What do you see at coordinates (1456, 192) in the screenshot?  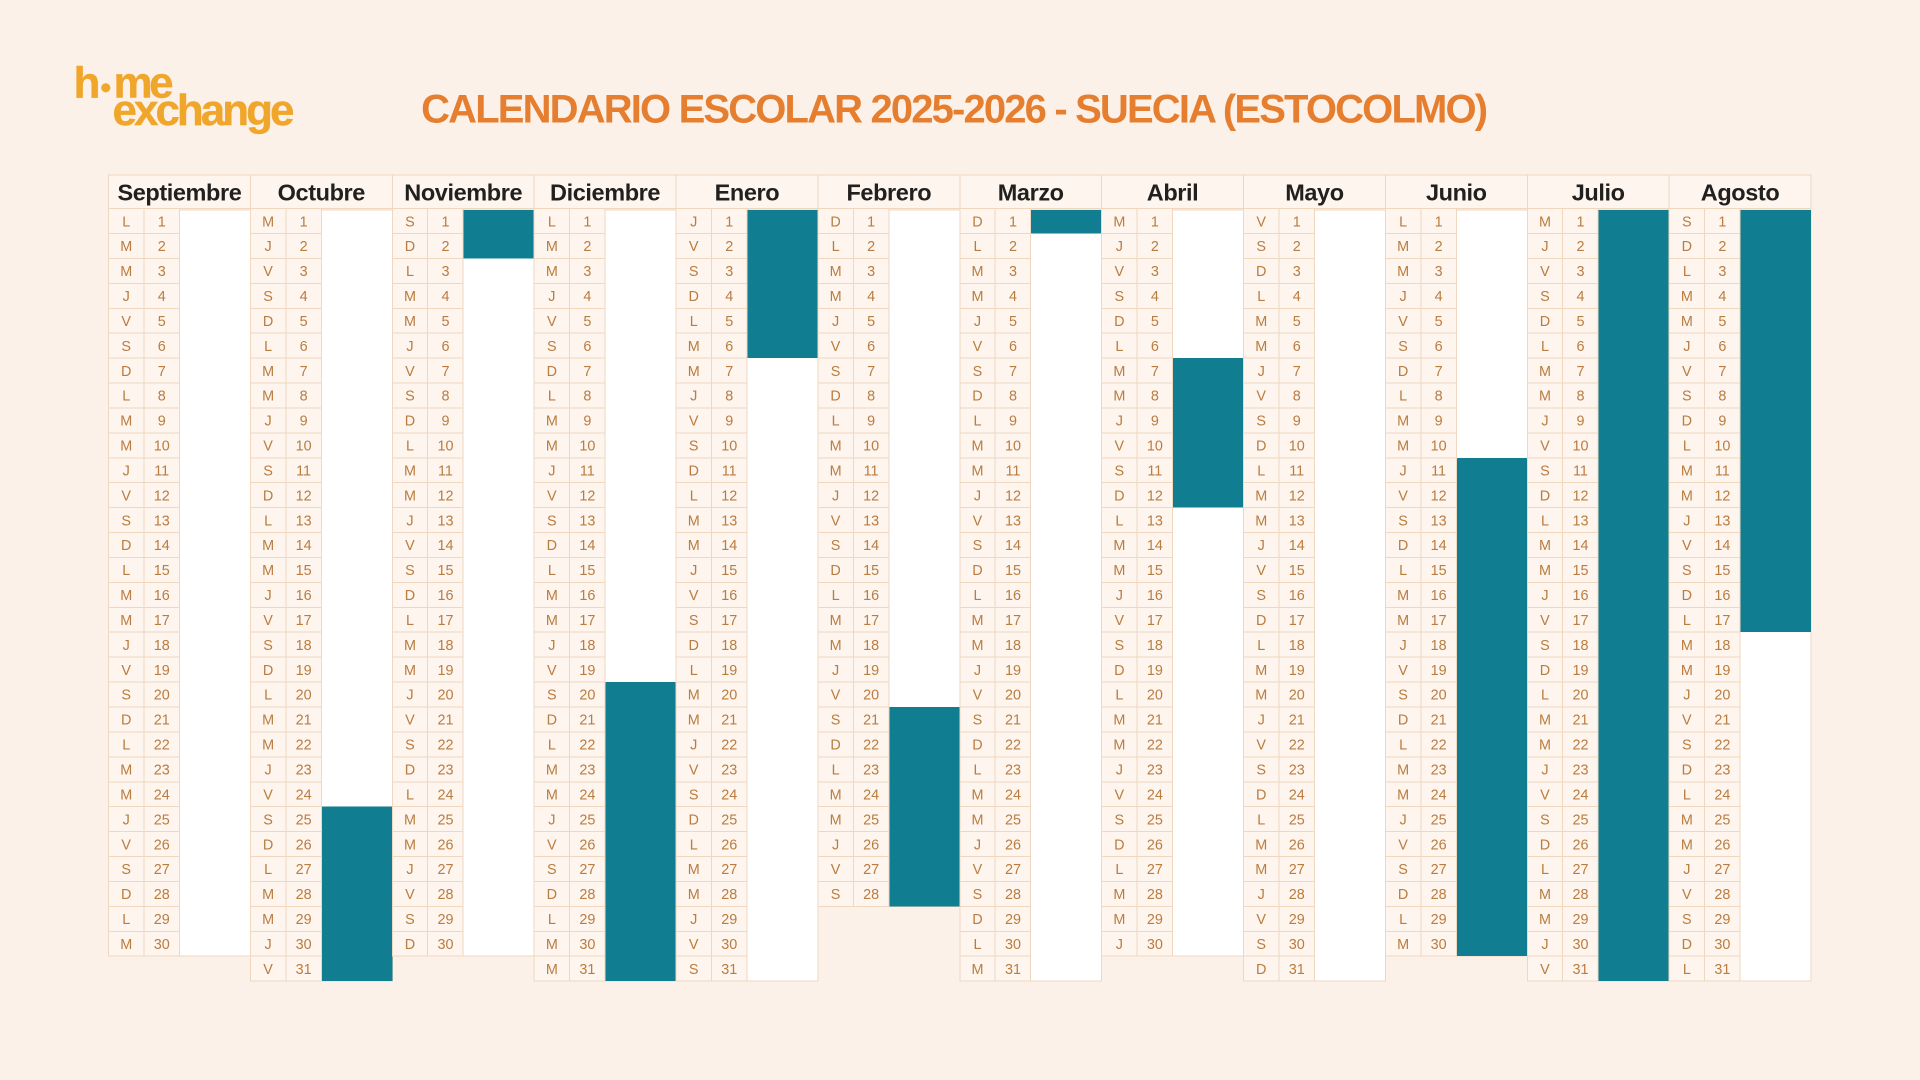 I see `svg-text: Junio` at bounding box center [1456, 192].